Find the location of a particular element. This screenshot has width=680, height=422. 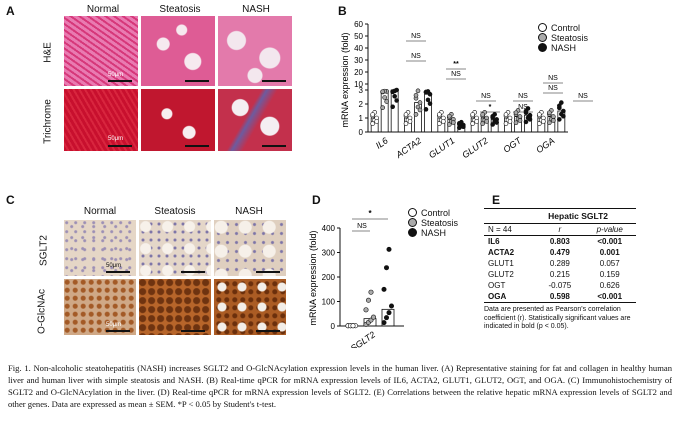

trichrome-nash-image is located at coordinates (255, 120).